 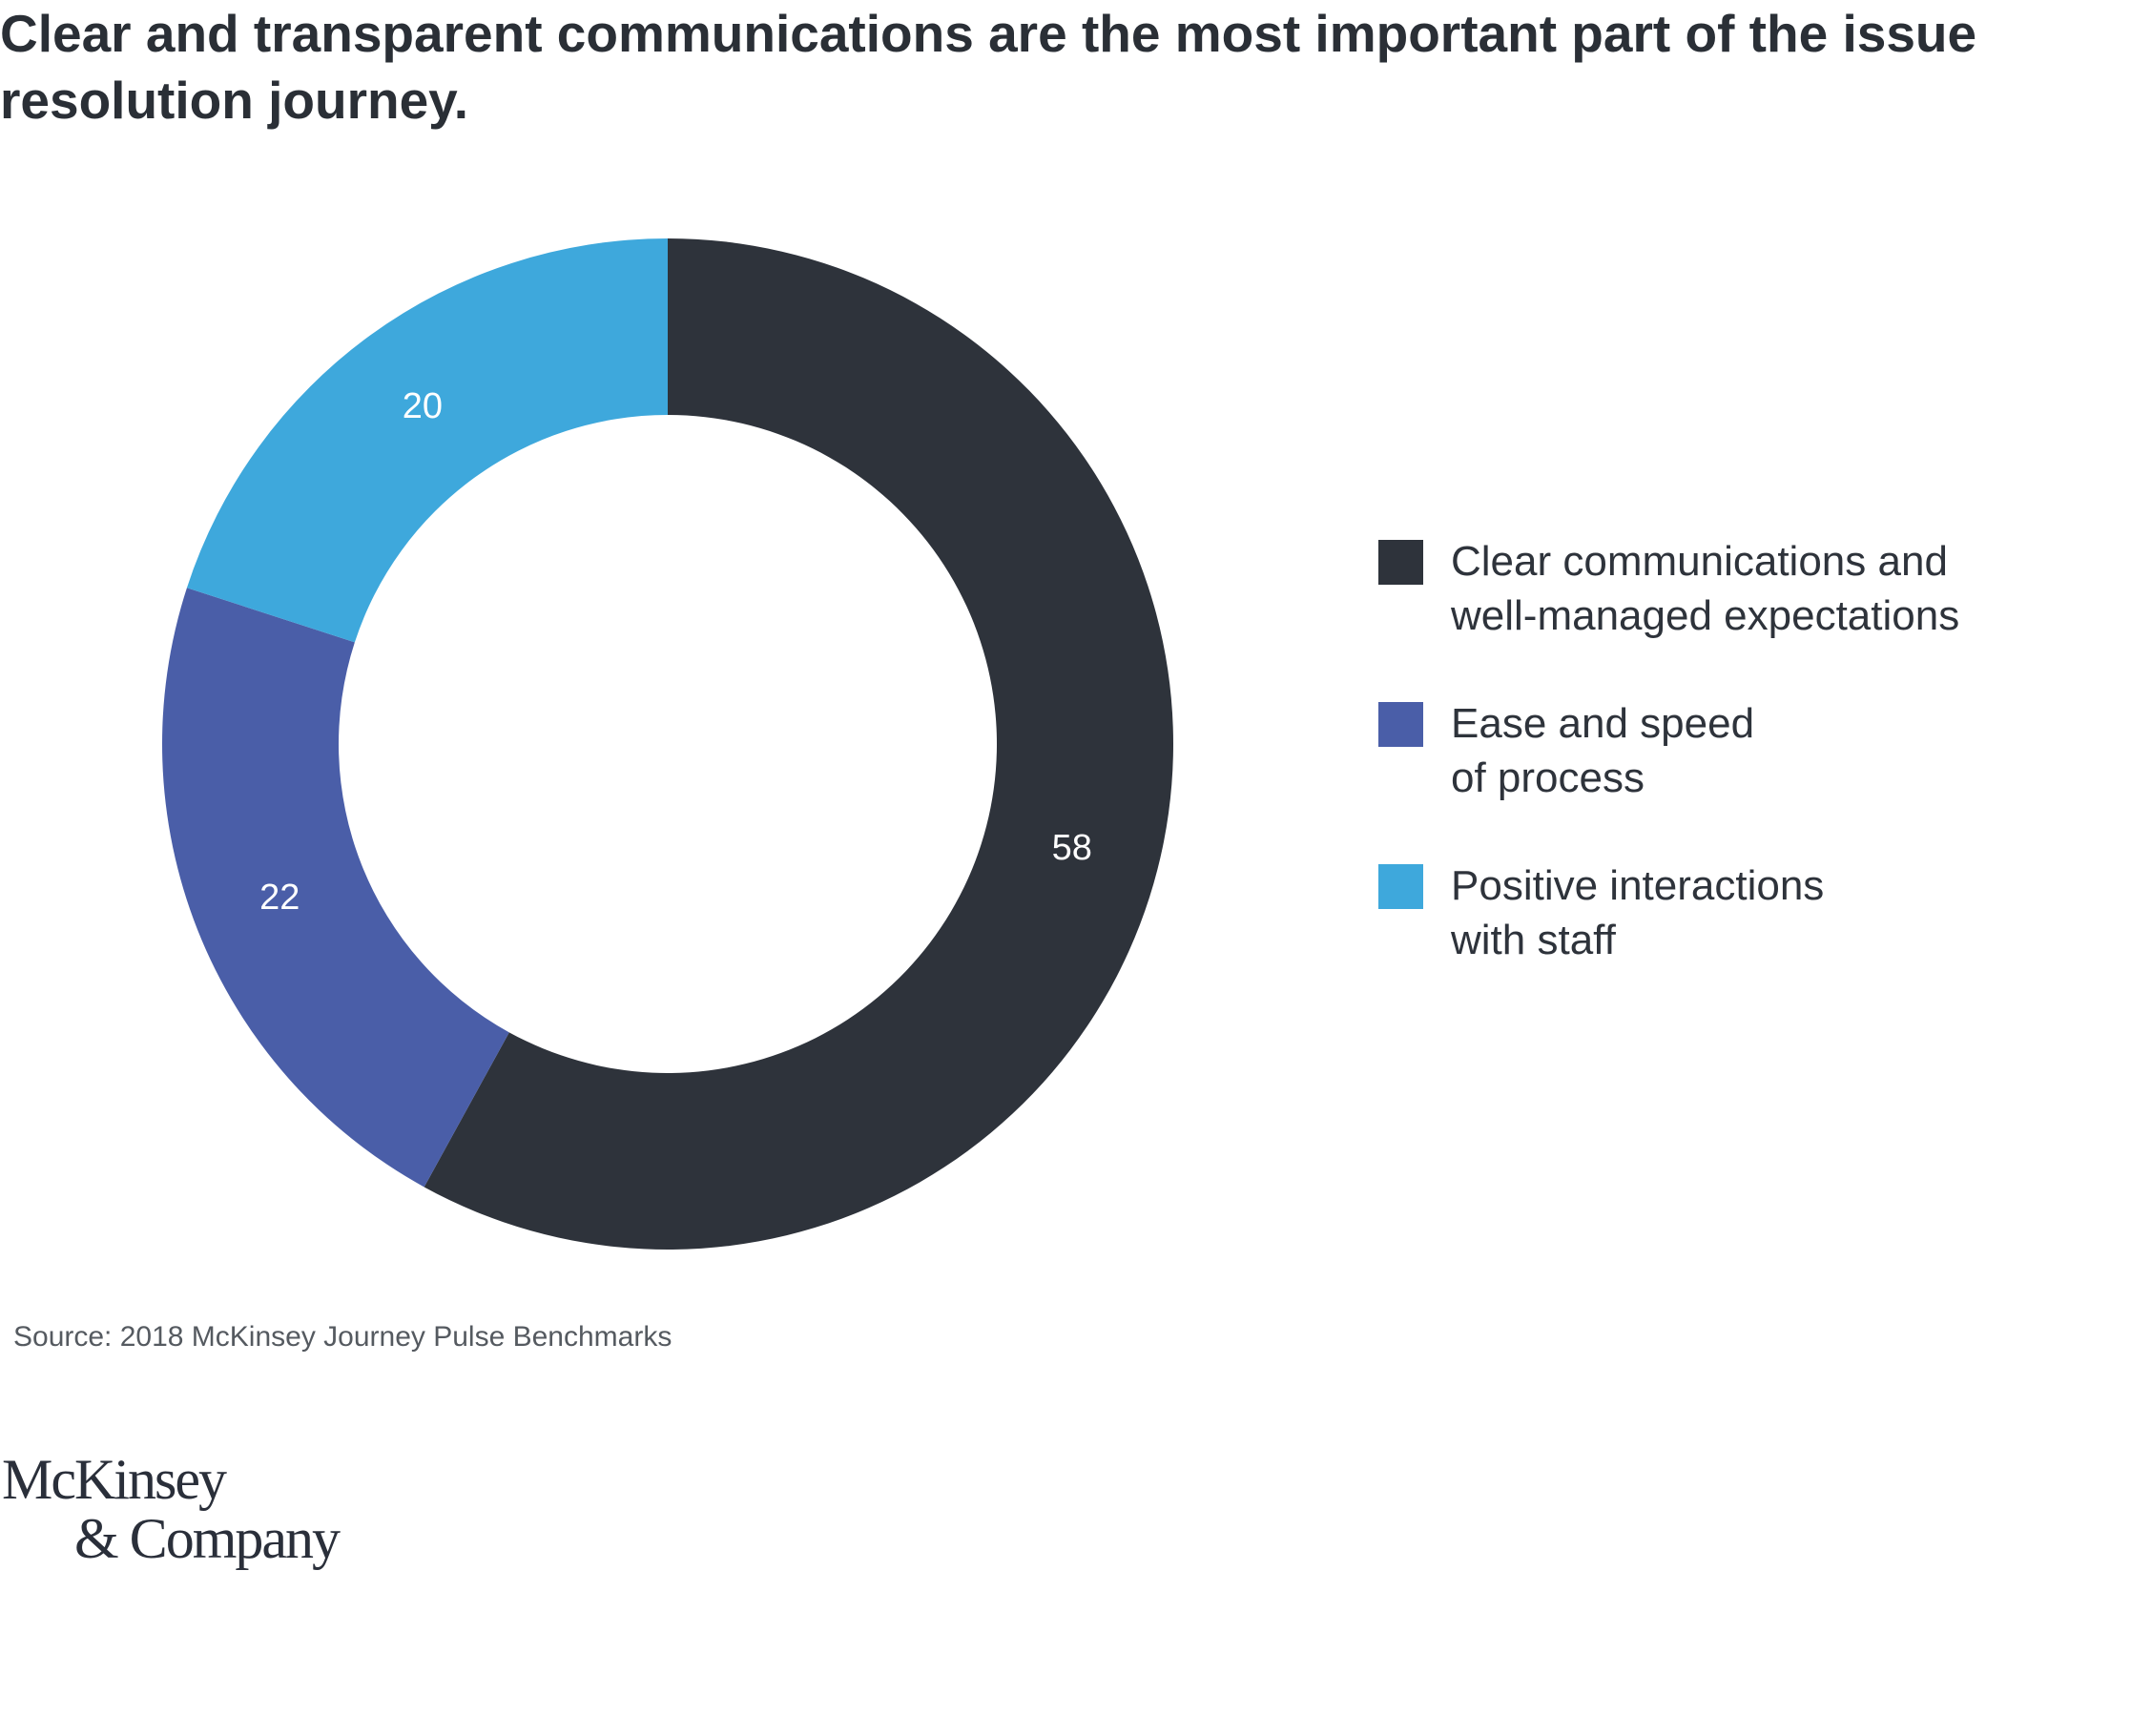 What do you see at coordinates (1533, 940) in the screenshot?
I see `legend-label-line: with staff` at bounding box center [1533, 940].